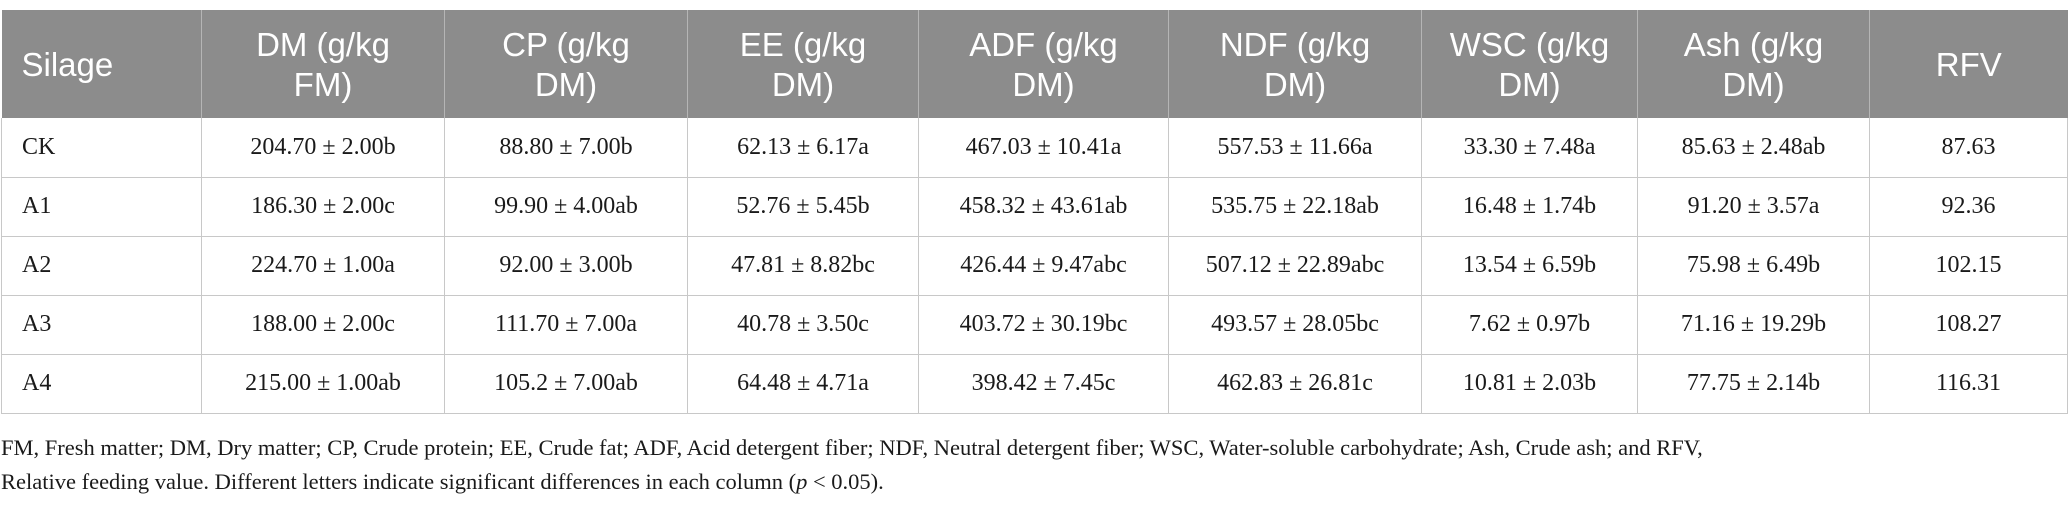 Image resolution: width=2068 pixels, height=519 pixels. Describe the element at coordinates (101, 207) in the screenshot. I see `row-label-cell: A1` at that location.